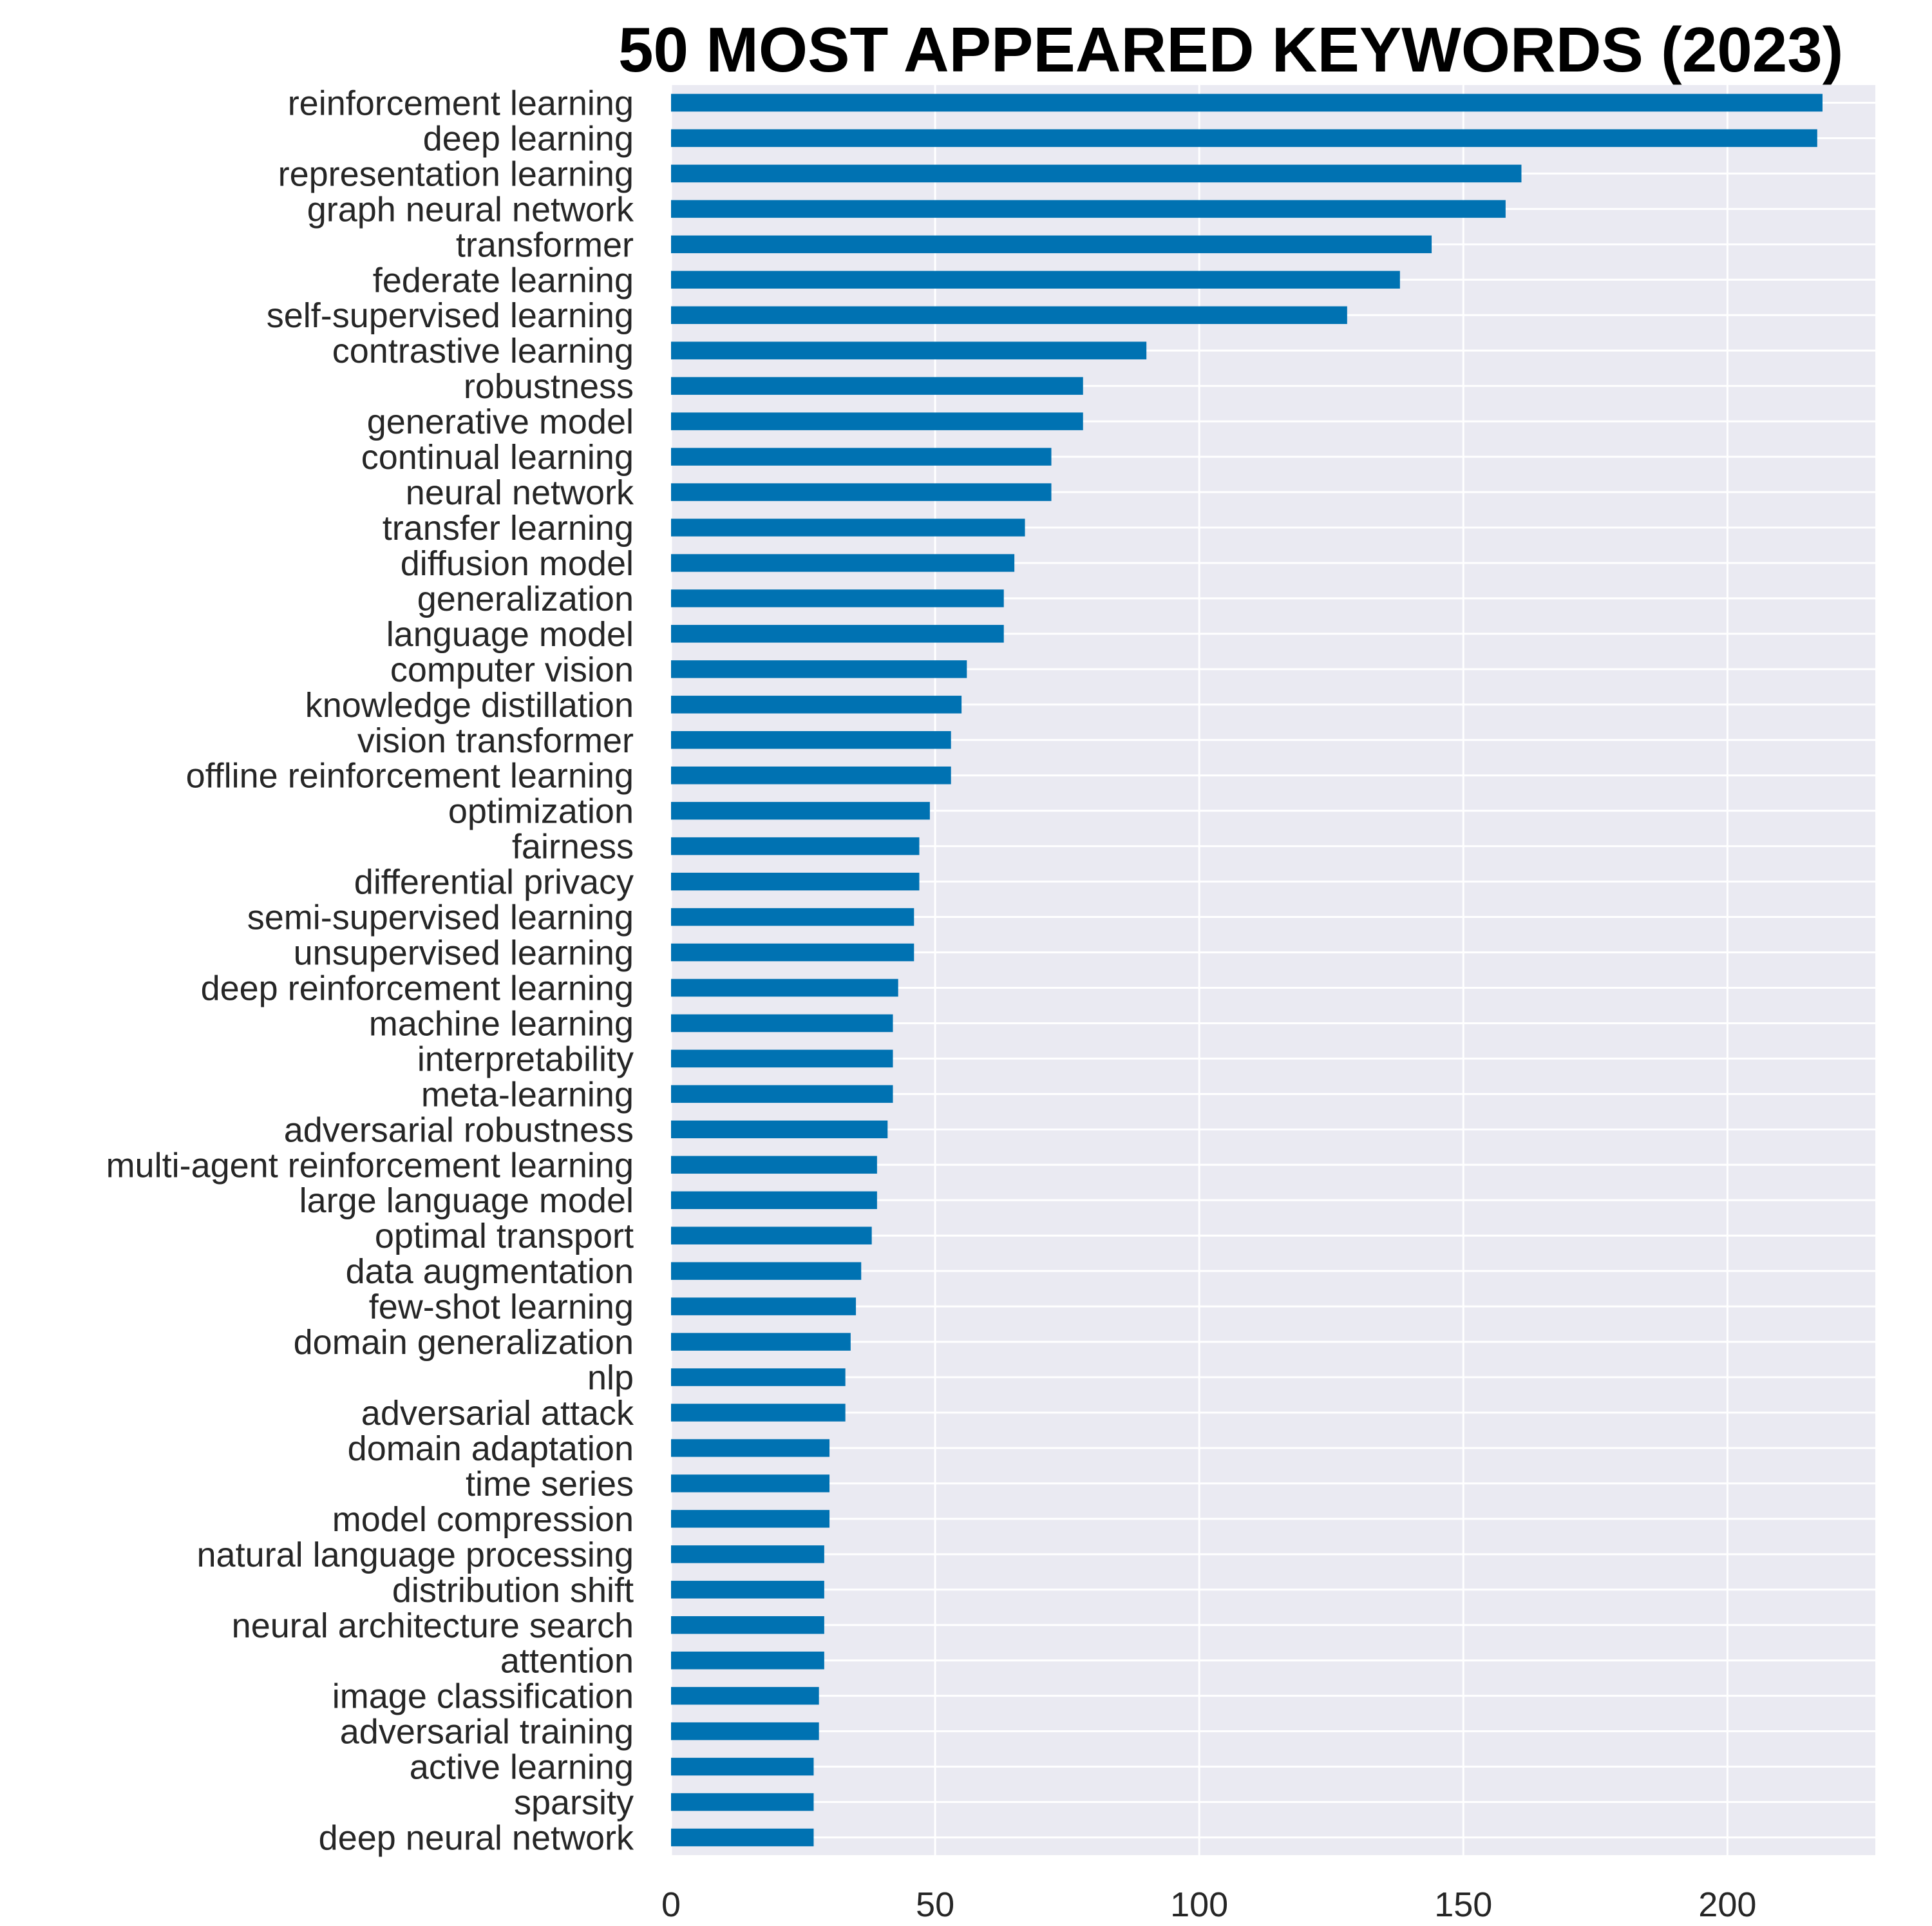 The image size is (1932, 1926). What do you see at coordinates (466, 1200) in the screenshot?
I see `category-label: large language model` at bounding box center [466, 1200].